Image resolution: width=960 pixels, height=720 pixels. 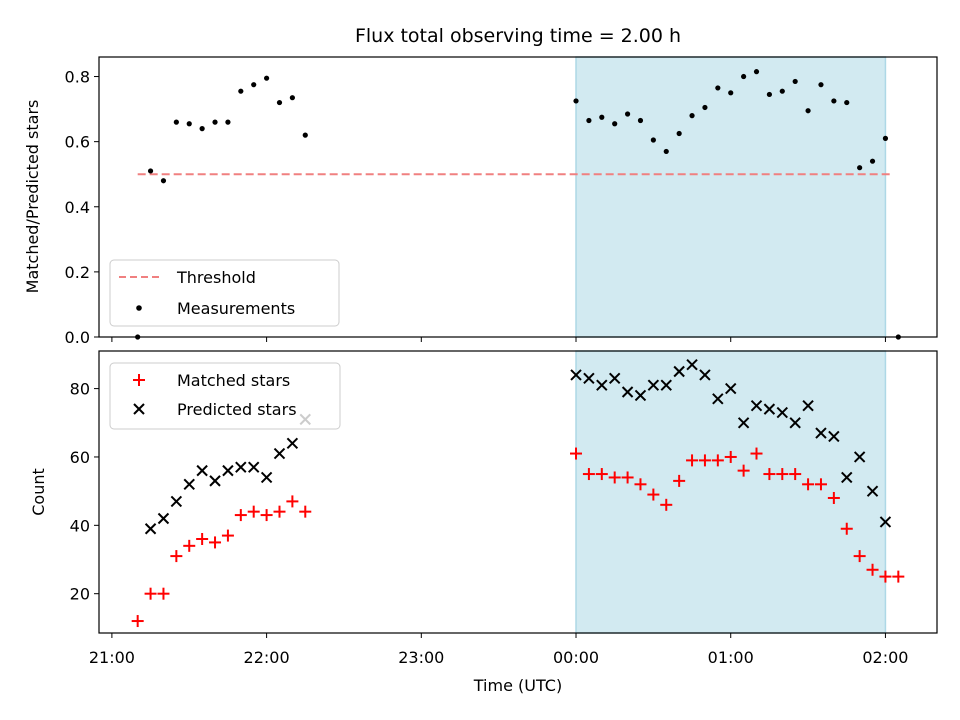 What do you see at coordinates (77, 337) in the screenshot?
I see `y-tick-label: 0.0` at bounding box center [77, 337].